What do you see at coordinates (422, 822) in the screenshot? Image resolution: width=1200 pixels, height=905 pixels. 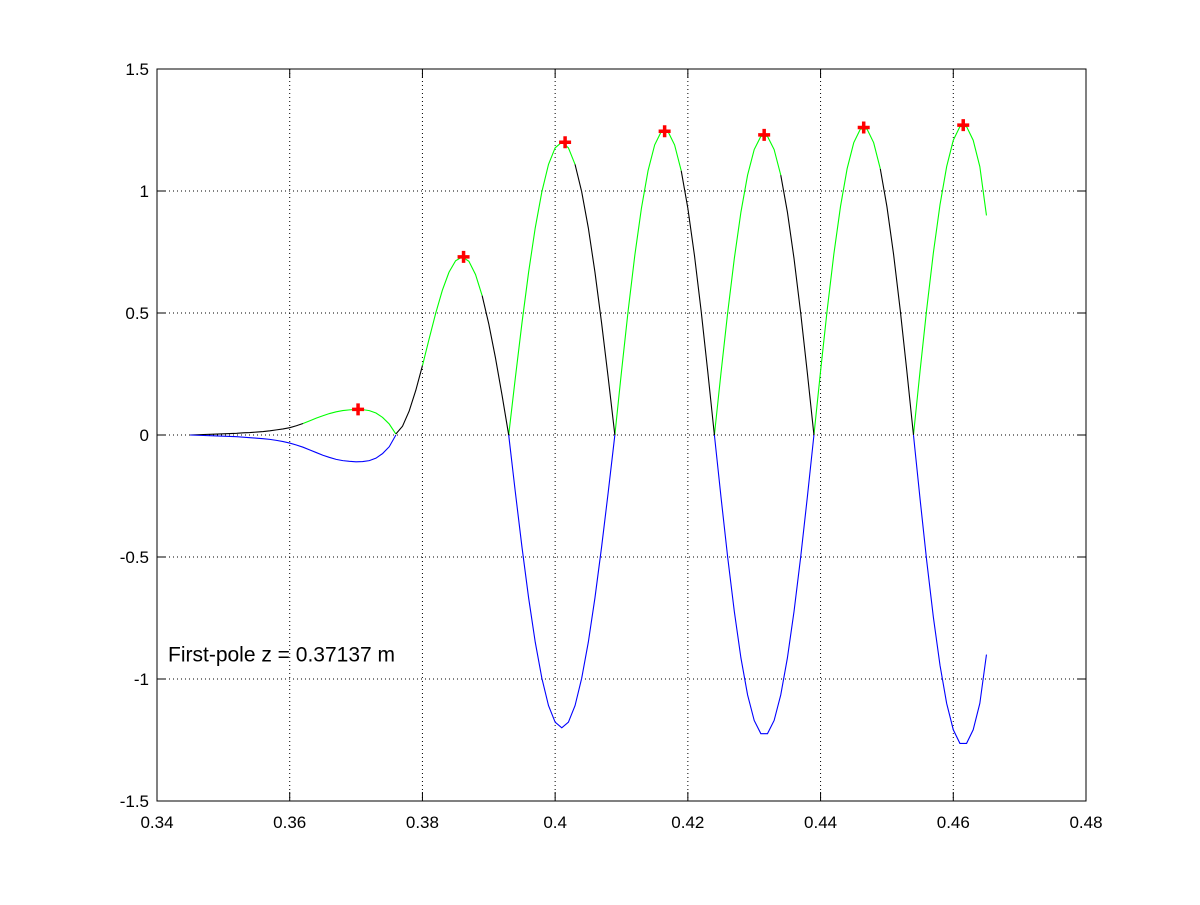 I see `x-tick-label: 0.38` at bounding box center [422, 822].